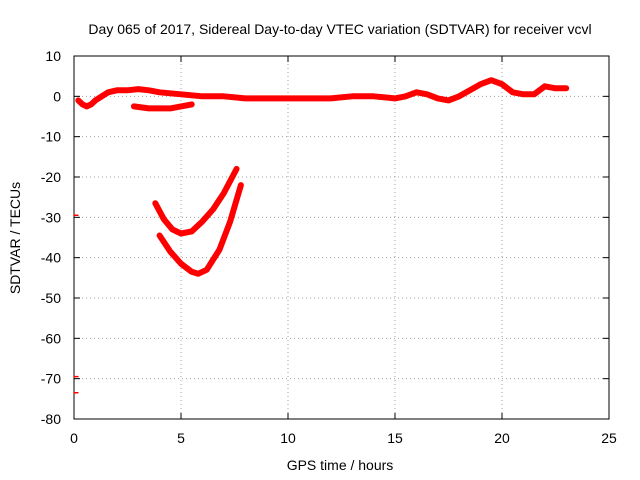 The image size is (640, 480). What do you see at coordinates (51, 237) in the screenshot?
I see `y-axis-tick-labels: 10 0 -10 -20 -30 -40 -50 -60 -70 -80` at bounding box center [51, 237].